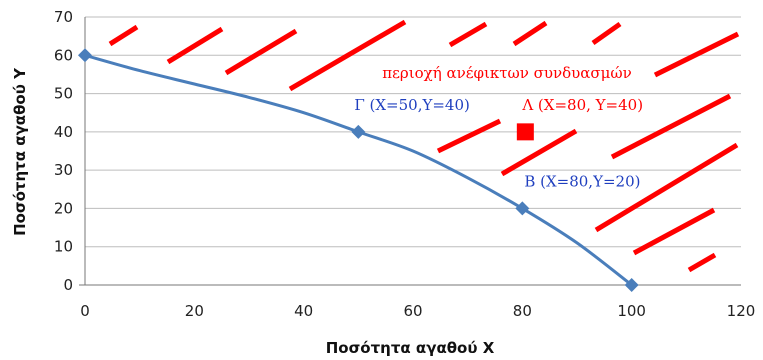 The image size is (763, 360). Describe the element at coordinates (63, 247) in the screenshot. I see `y-tick-label: 10` at that location.